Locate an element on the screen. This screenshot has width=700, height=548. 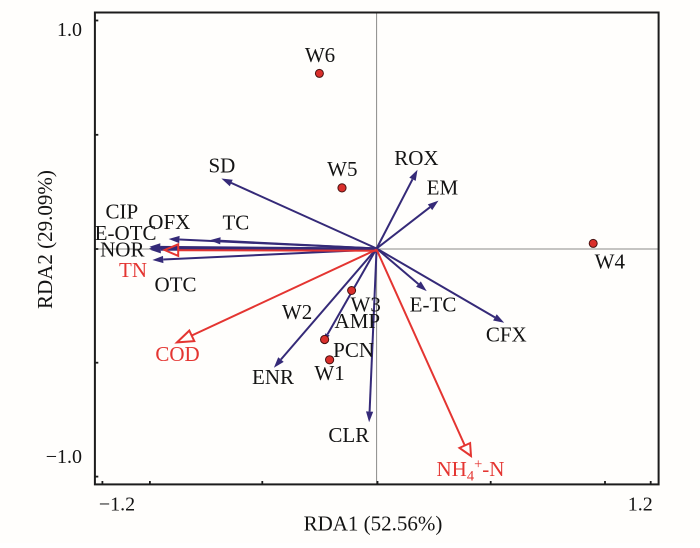
svg-text: ROX is located at coordinates (416, 158).